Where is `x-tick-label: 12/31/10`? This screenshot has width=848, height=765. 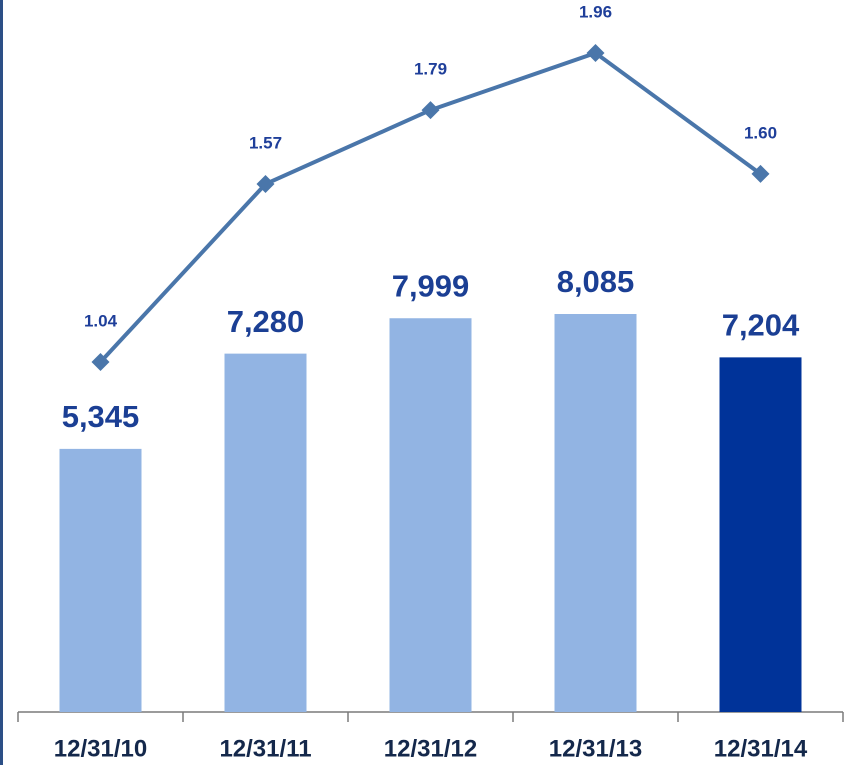
x-tick-label: 12/31/10 is located at coordinates (100, 748).